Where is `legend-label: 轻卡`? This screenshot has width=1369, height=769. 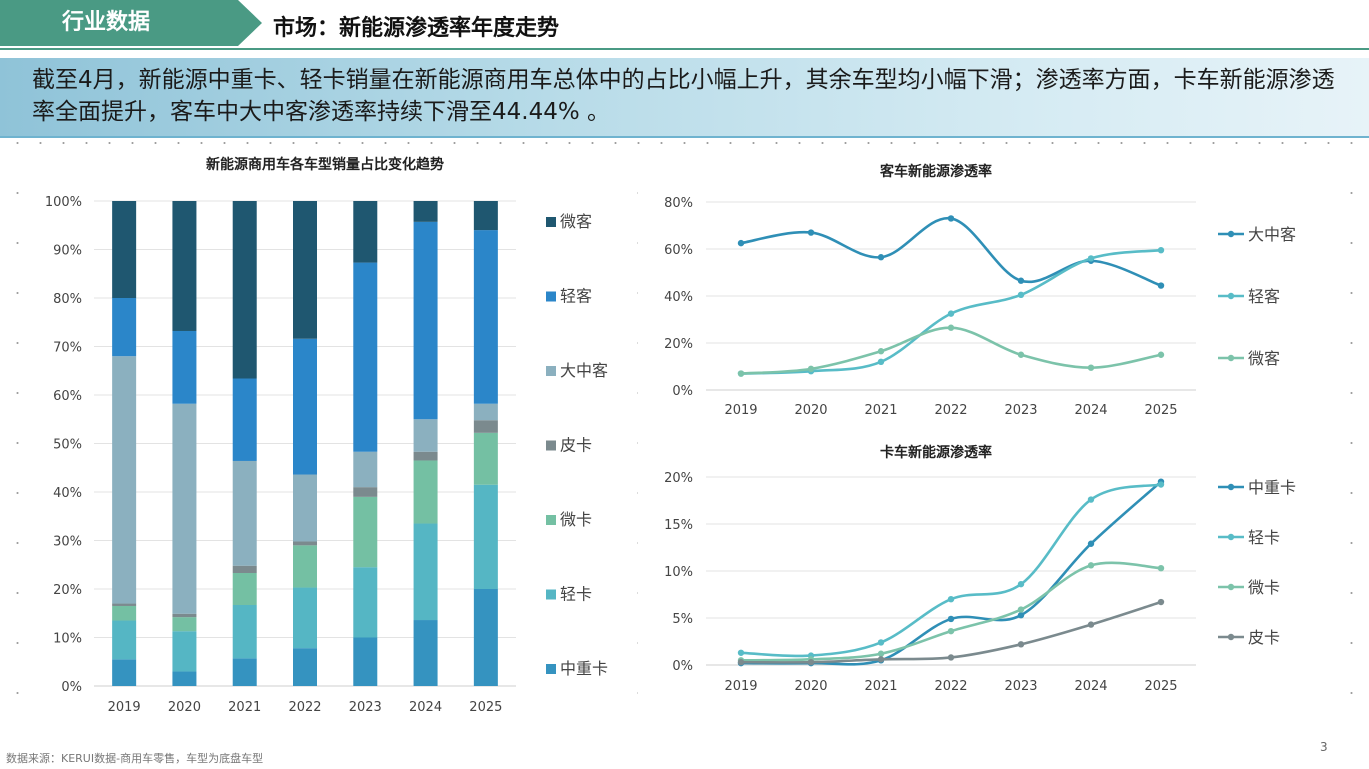
legend-label: 轻卡 is located at coordinates (1264, 537).